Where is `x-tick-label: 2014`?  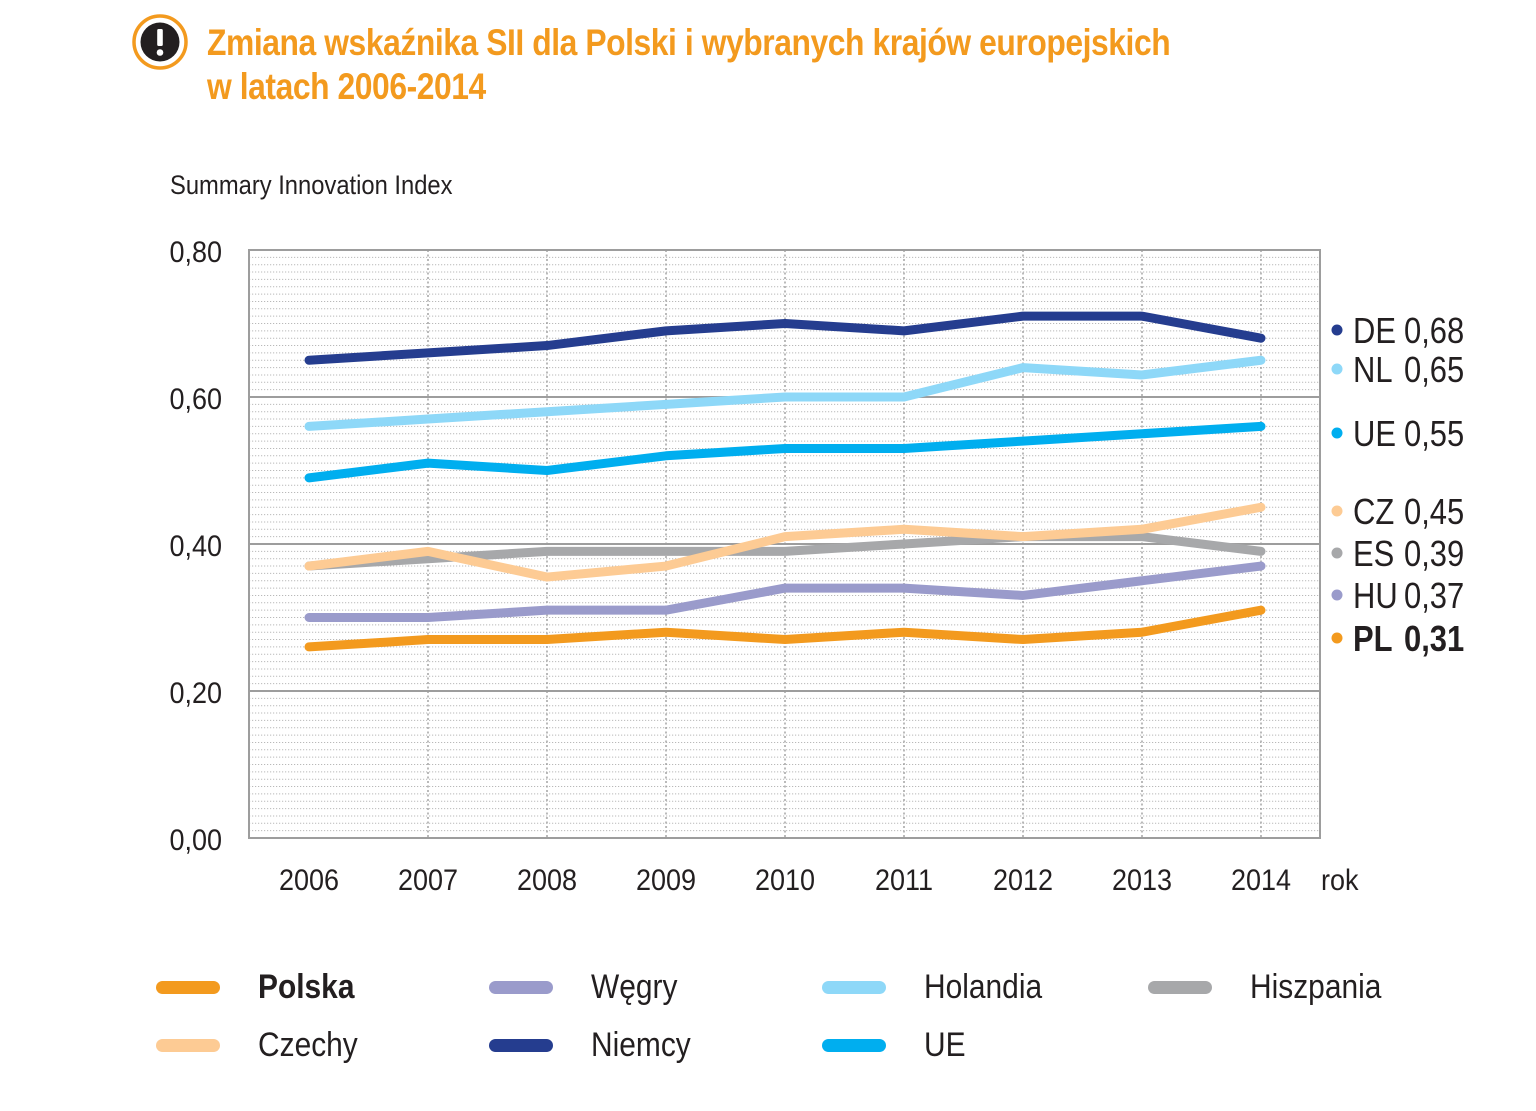
x-tick-label: 2014 is located at coordinates (1261, 881).